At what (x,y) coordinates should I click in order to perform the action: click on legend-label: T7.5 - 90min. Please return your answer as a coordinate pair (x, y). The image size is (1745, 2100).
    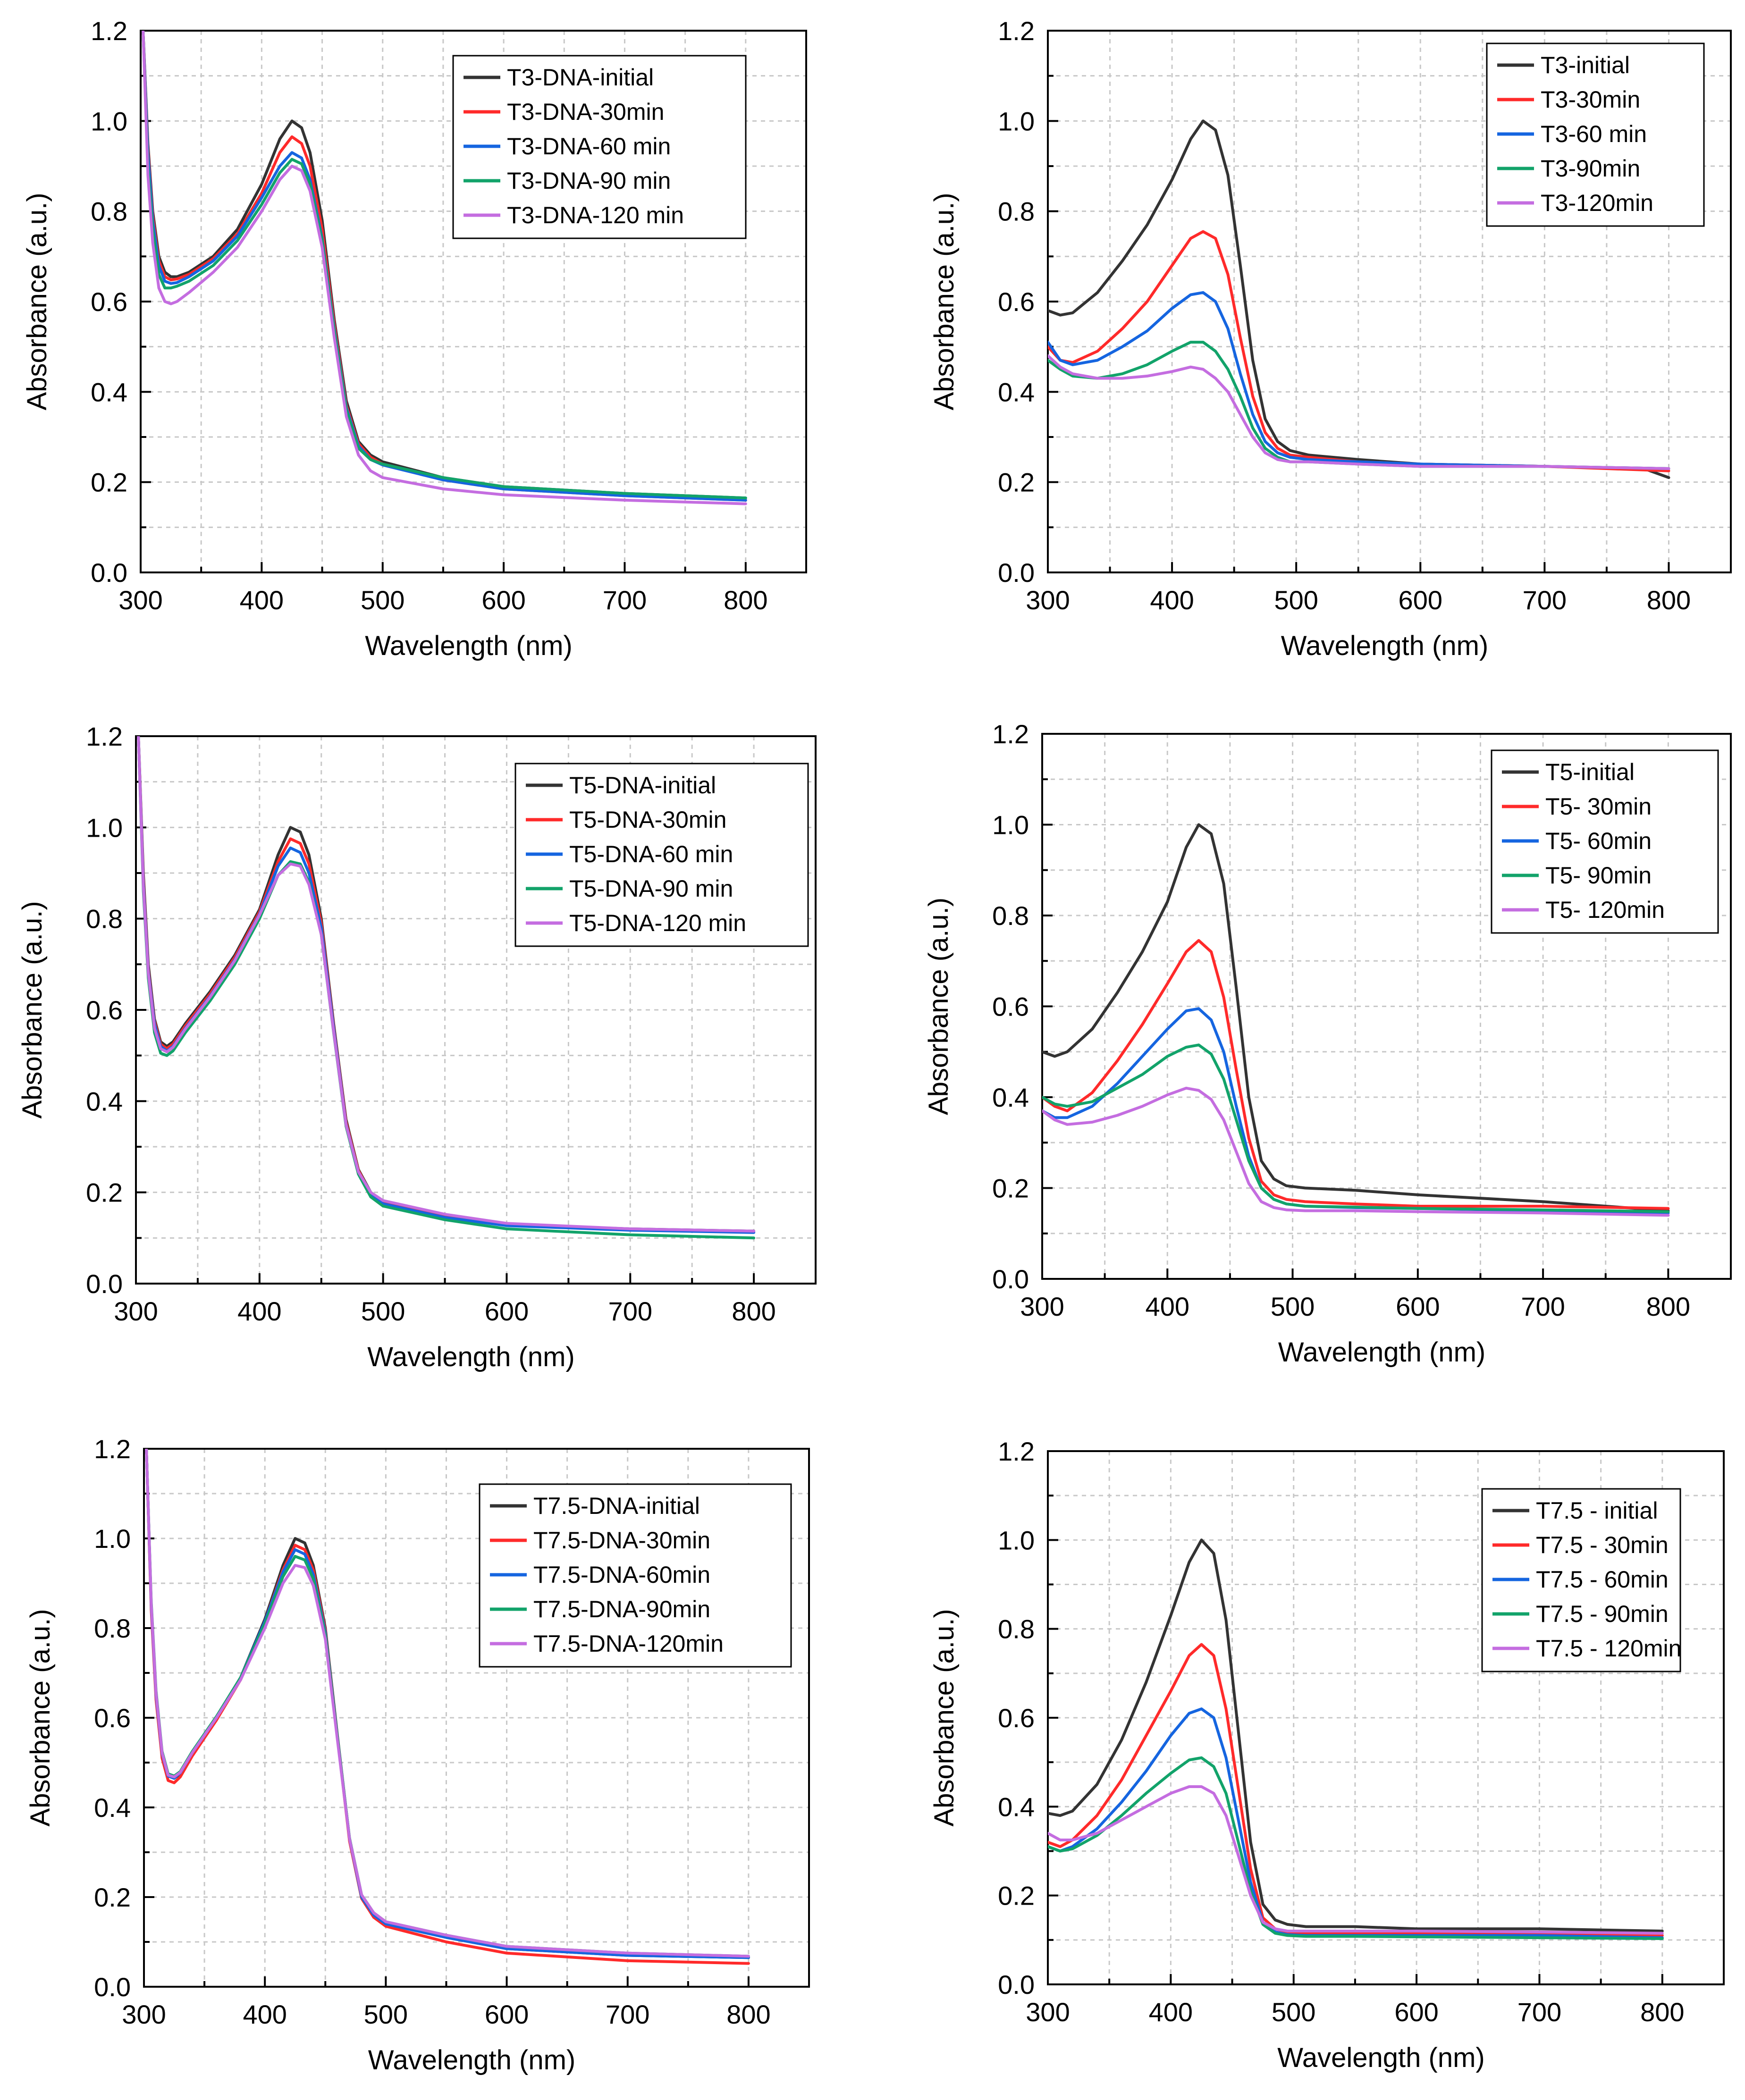
    Looking at the image, I should click on (1603, 1614).